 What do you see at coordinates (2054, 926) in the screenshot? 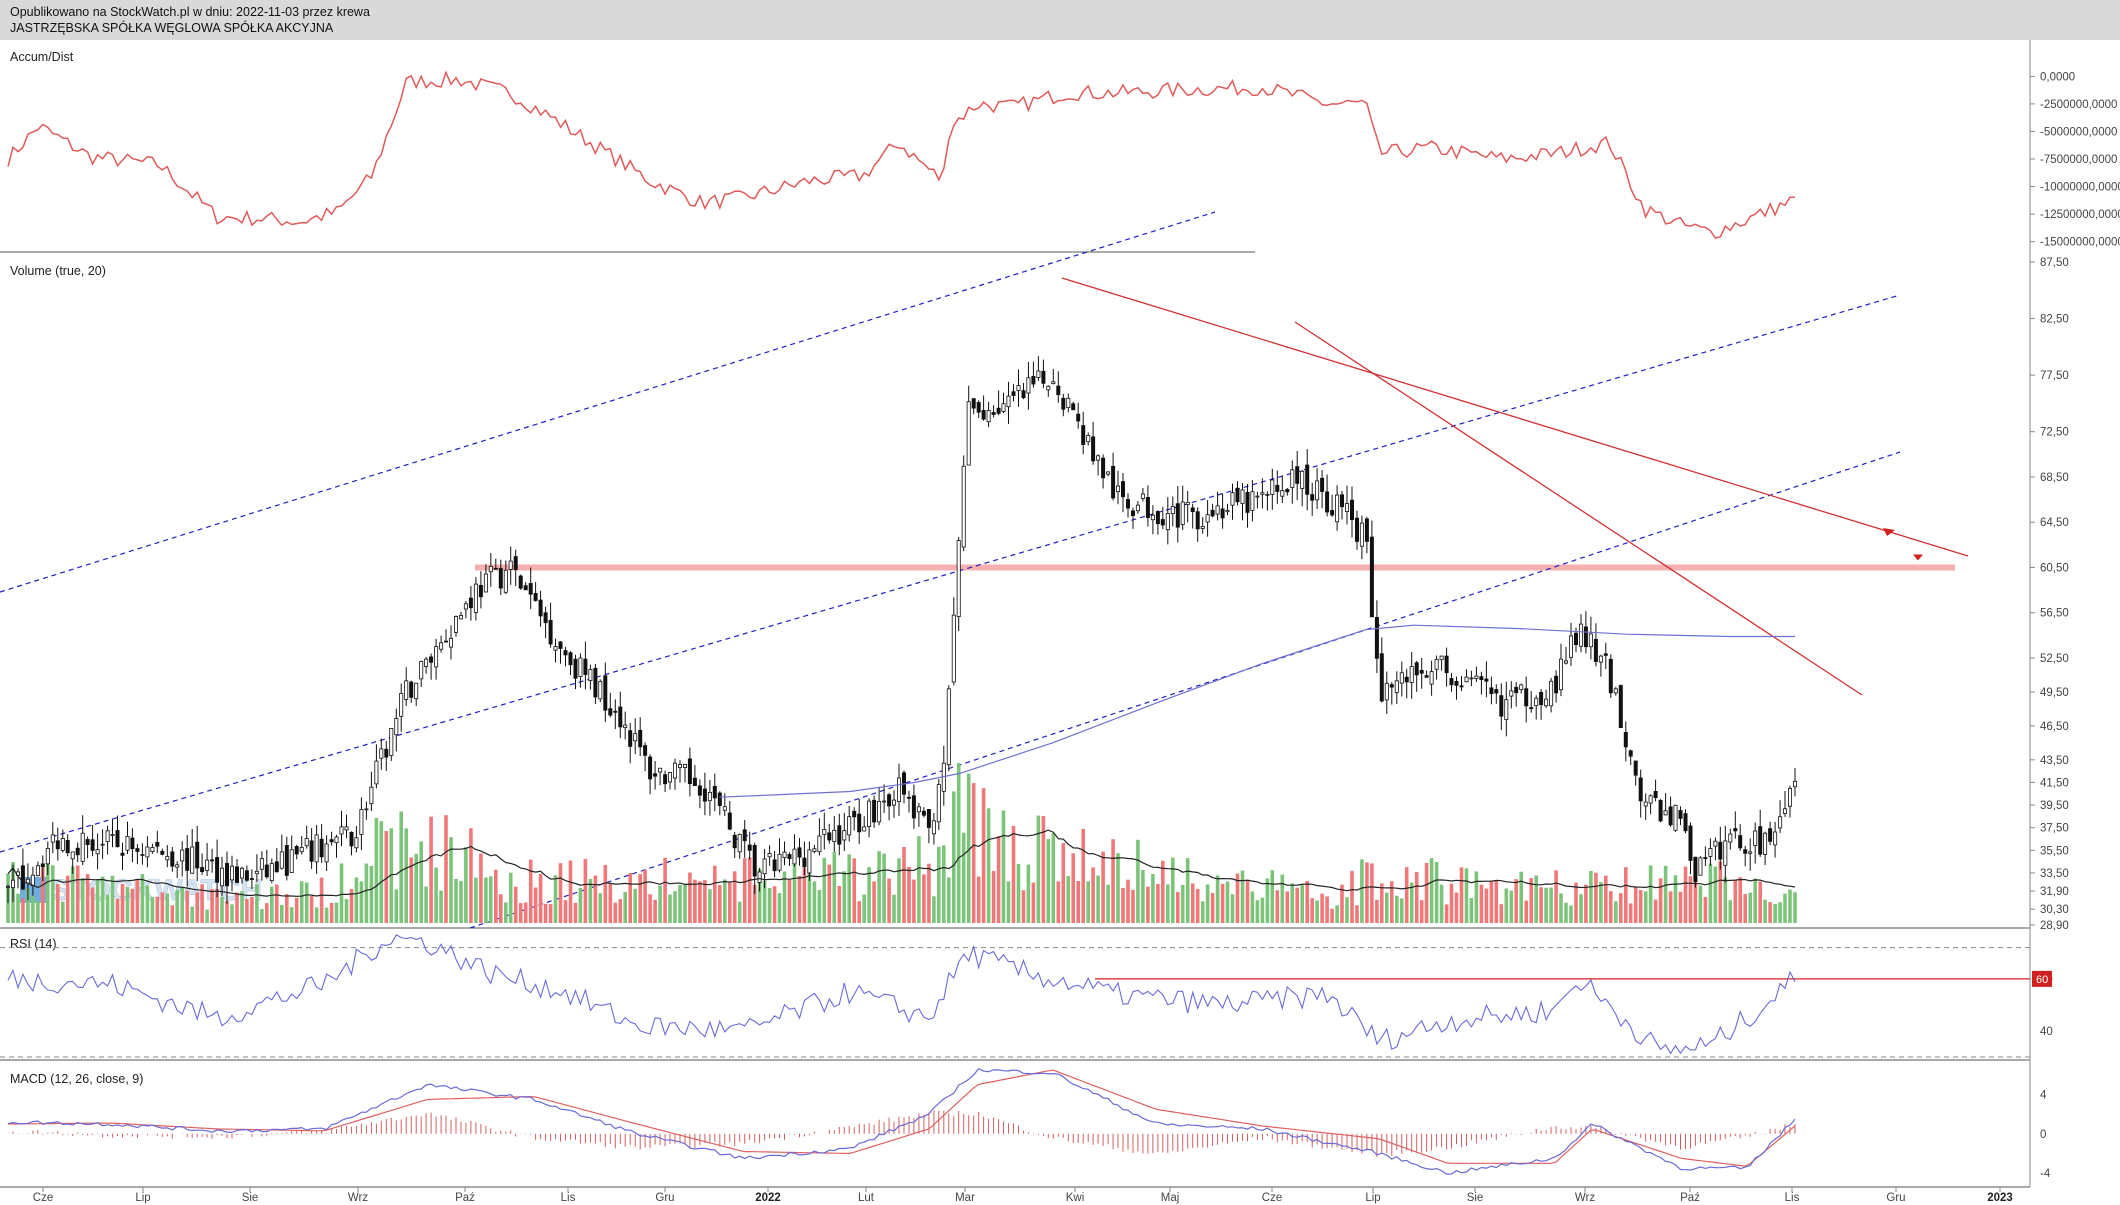
I see `price-tick-label: 28,90` at bounding box center [2054, 926].